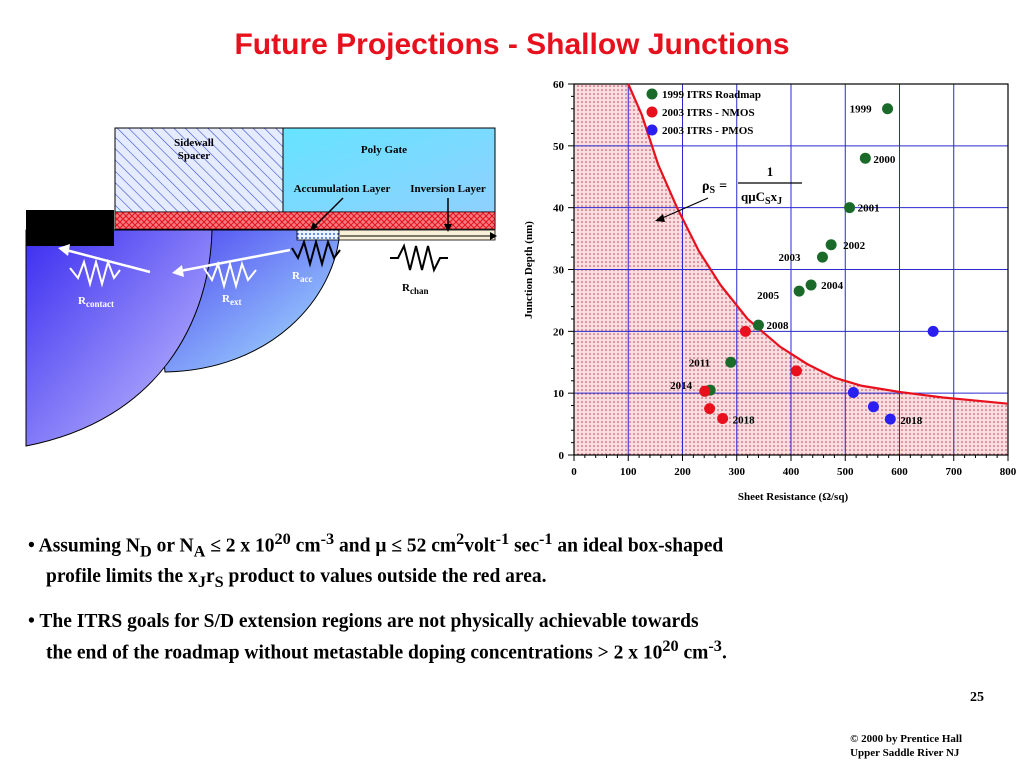 Image resolution: width=1024 pixels, height=768 pixels. Describe the element at coordinates (789, 258) in the screenshot. I see `point-label: 2003` at that location.